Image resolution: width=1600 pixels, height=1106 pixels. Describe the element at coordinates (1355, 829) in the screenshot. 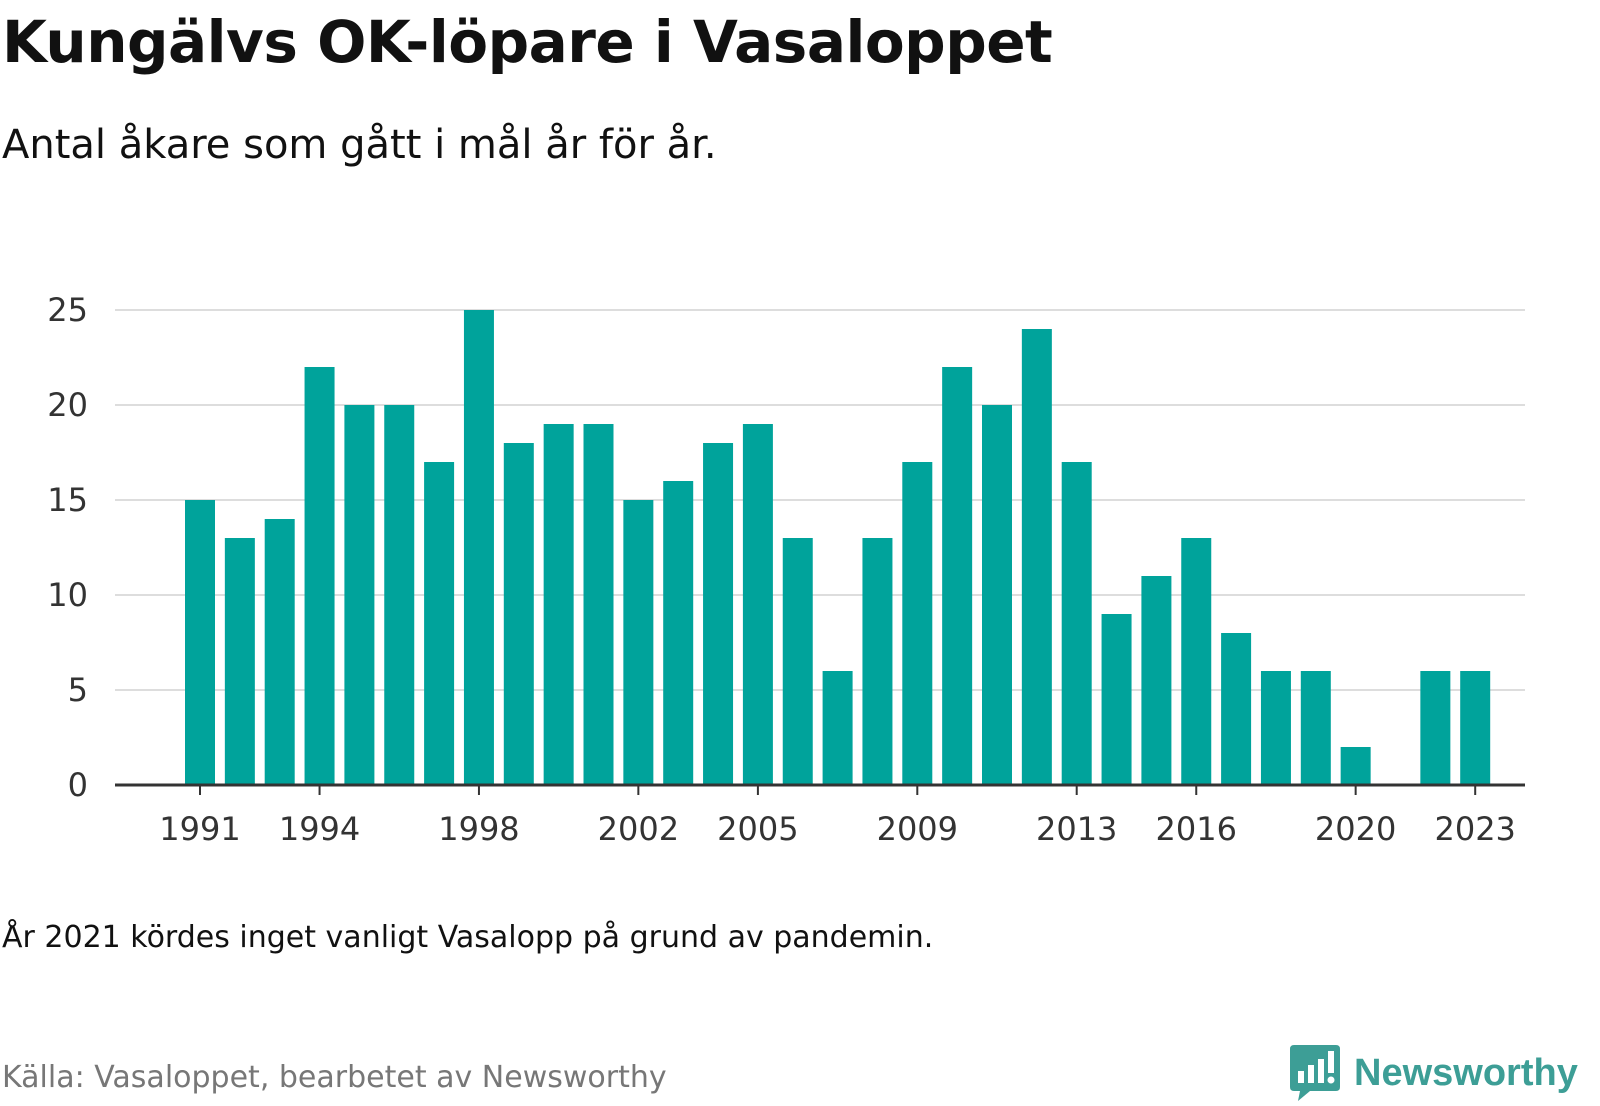

I see `x-tick-label: 2020` at that location.